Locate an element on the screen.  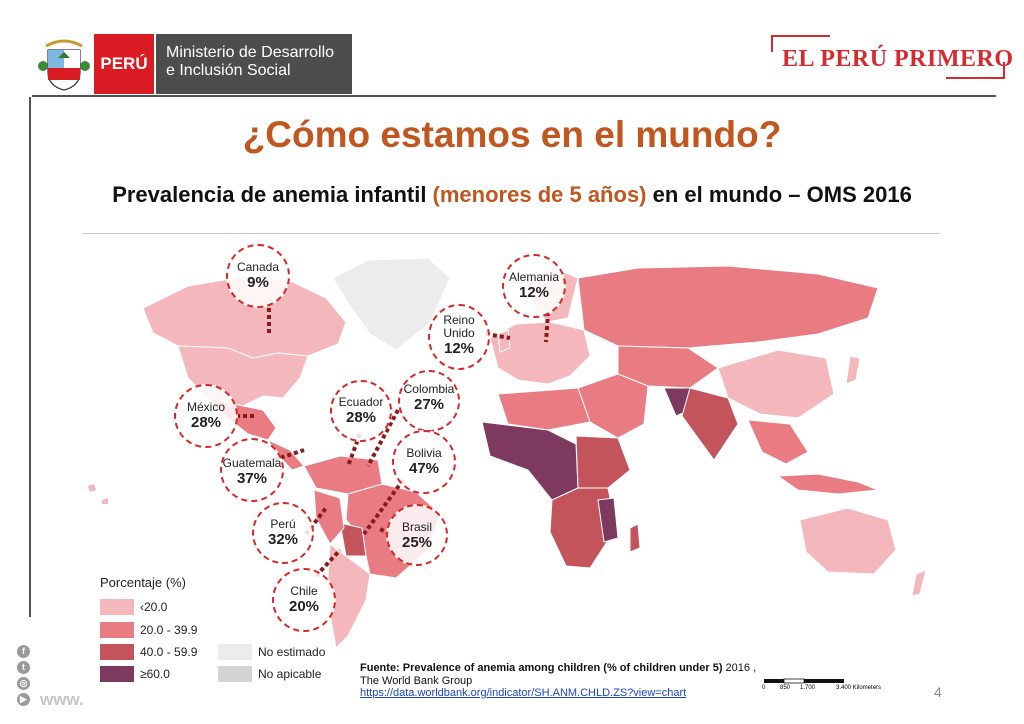
left-border-line is located at coordinates (30, 357).